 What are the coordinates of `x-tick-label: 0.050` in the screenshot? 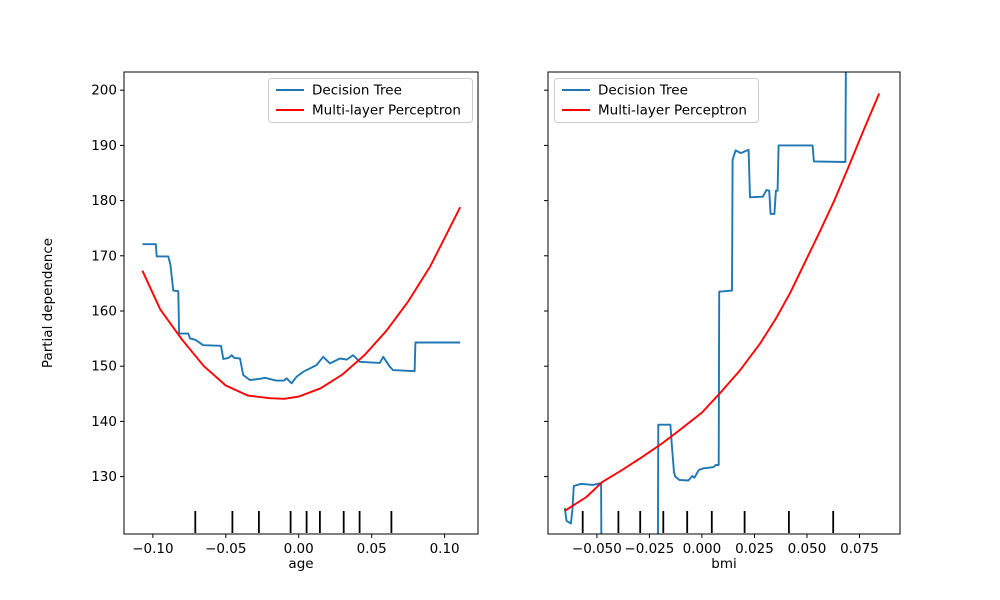 It's located at (807, 549).